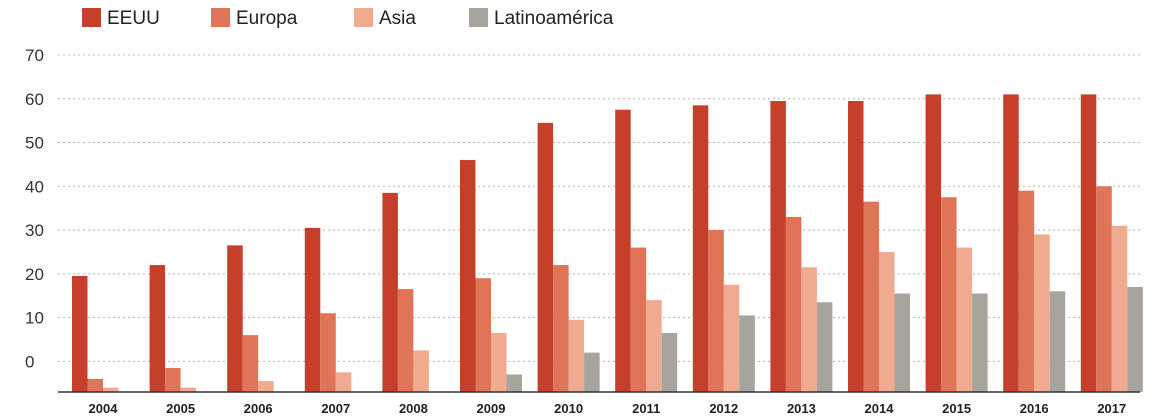 The image size is (1160, 418). I want to click on x-tick-label-2006: 2006, so click(258, 408).